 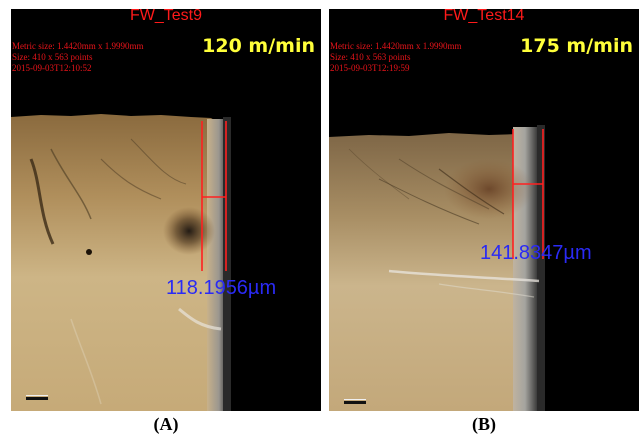 What do you see at coordinates (52, 68) in the screenshot?
I see `metadata-line: 2015-09-03T12:10:52` at bounding box center [52, 68].